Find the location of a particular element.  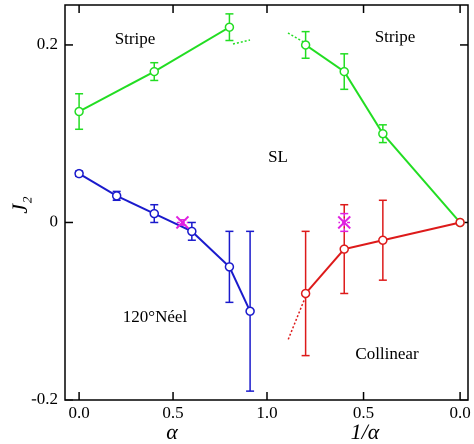

y-tick-label: -0.2 is located at coordinates (44, 398).